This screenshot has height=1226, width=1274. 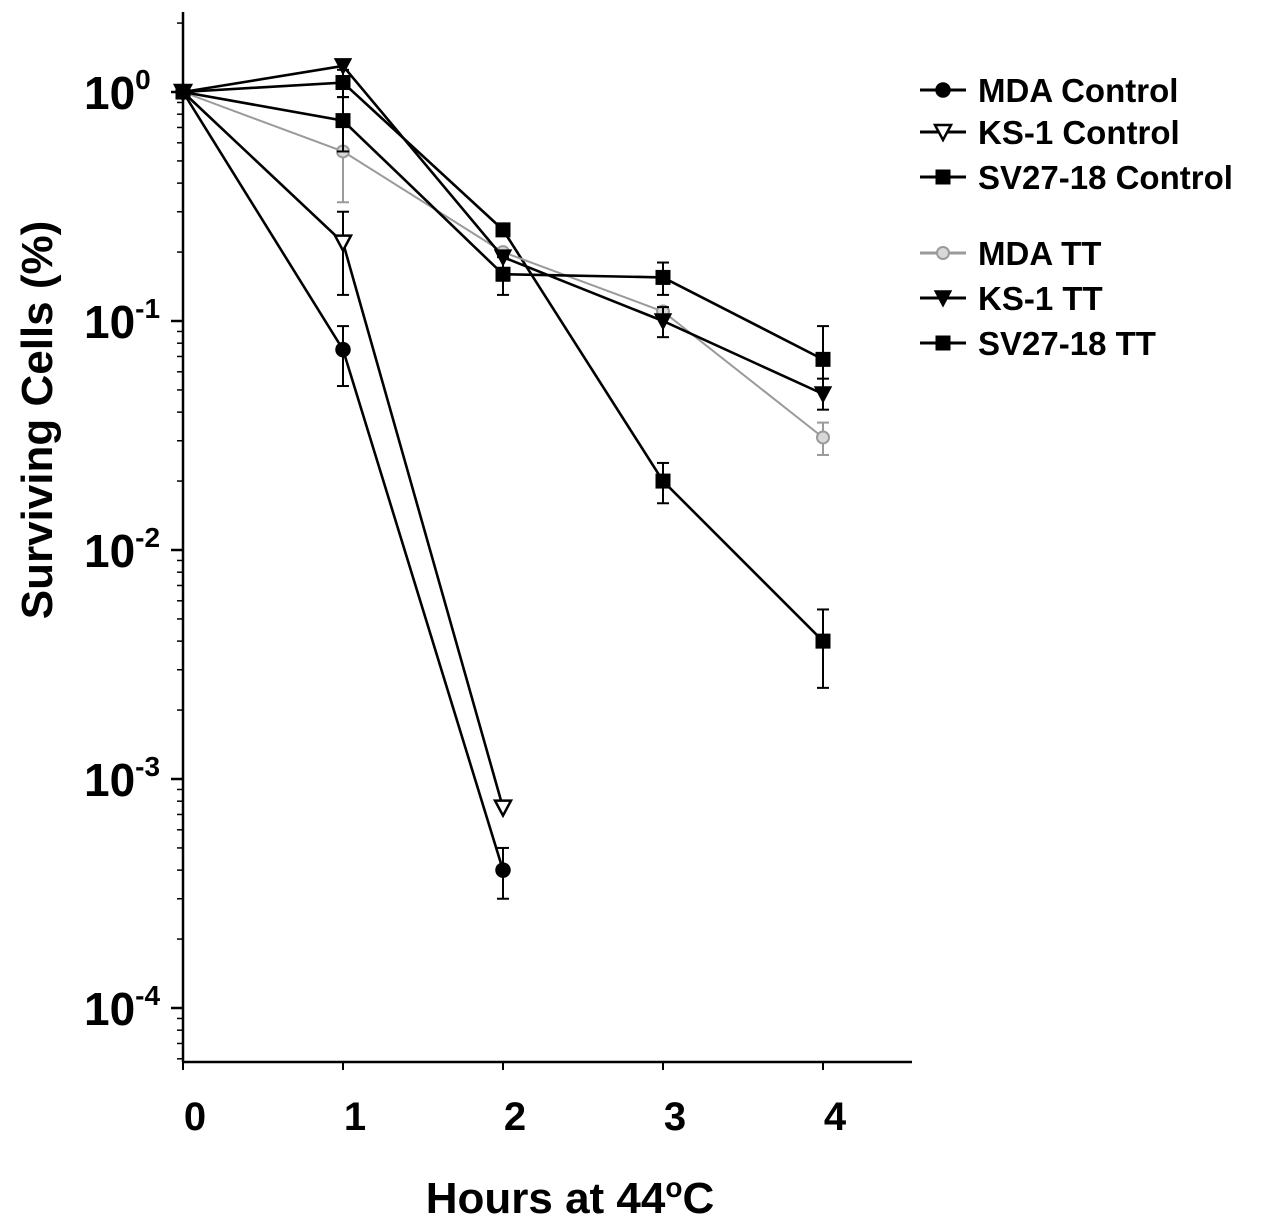 I want to click on x-axis-title-sup: o, so click(x=673, y=1187).